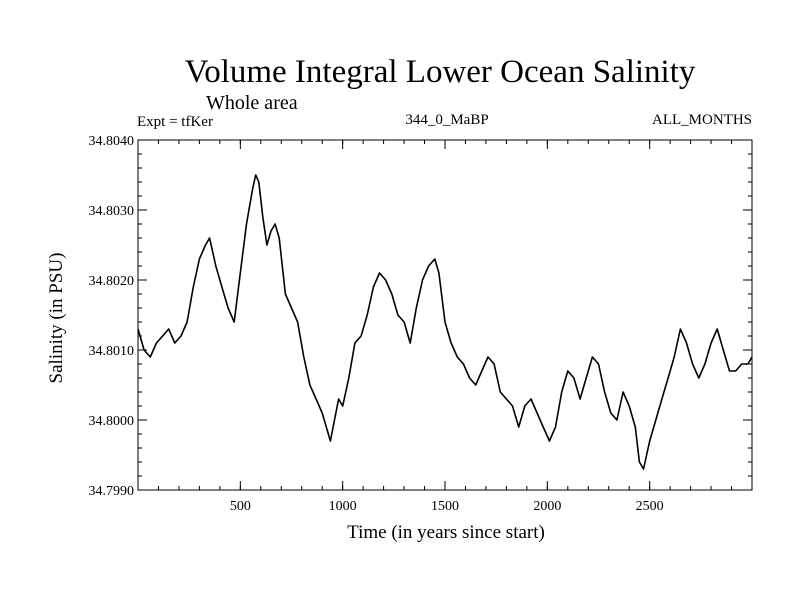 This screenshot has height=600, width=800. What do you see at coordinates (440, 72) in the screenshot?
I see `chart-title: Volume Integral Lower Ocean Salinity` at bounding box center [440, 72].